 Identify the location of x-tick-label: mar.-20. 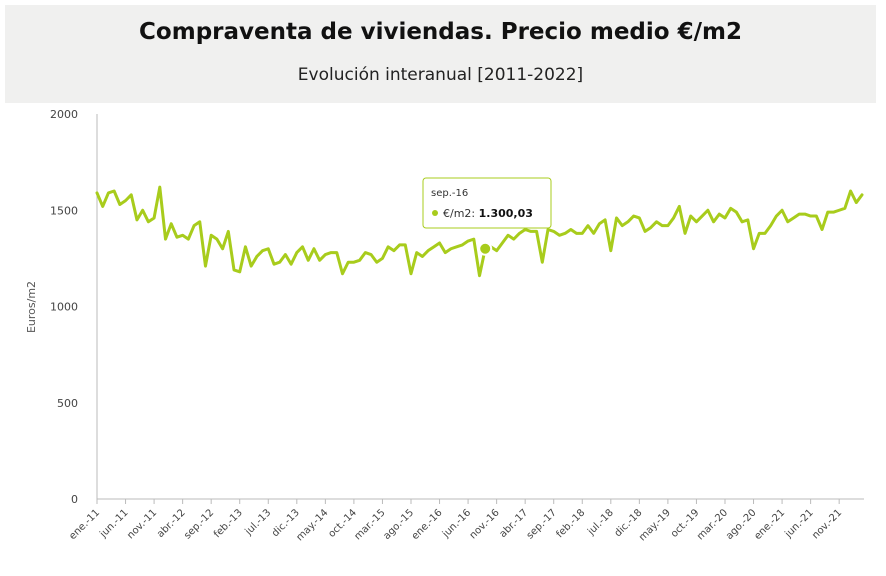
(712, 524).